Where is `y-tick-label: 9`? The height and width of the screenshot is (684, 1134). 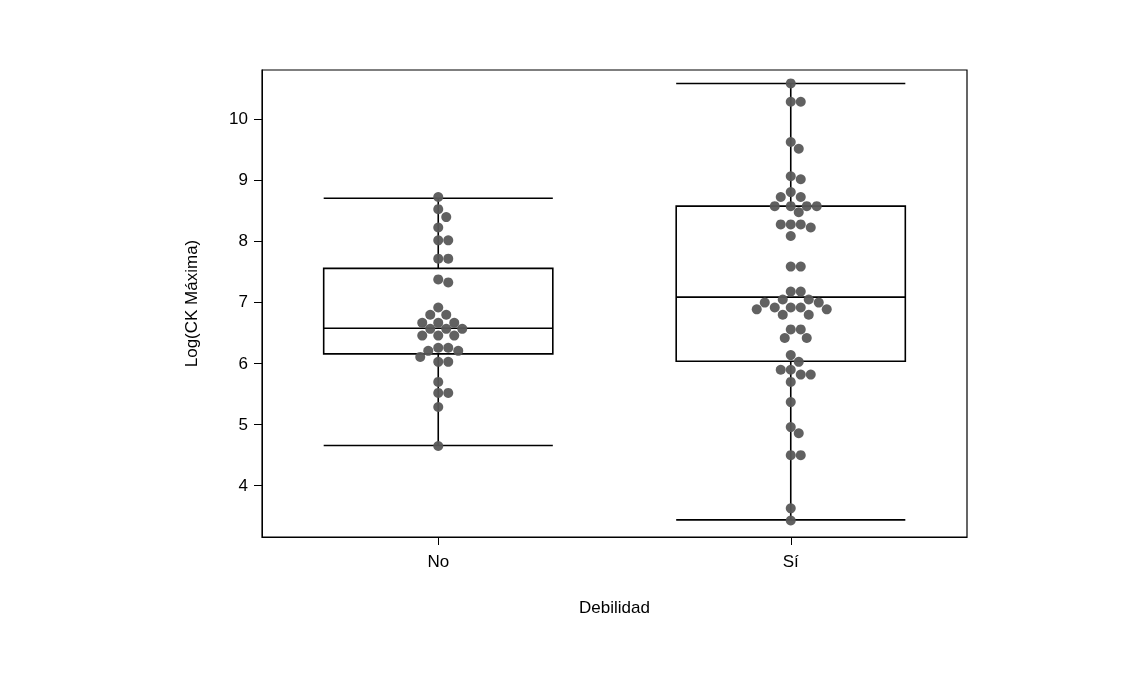 y-tick-label: 9 is located at coordinates (243, 180).